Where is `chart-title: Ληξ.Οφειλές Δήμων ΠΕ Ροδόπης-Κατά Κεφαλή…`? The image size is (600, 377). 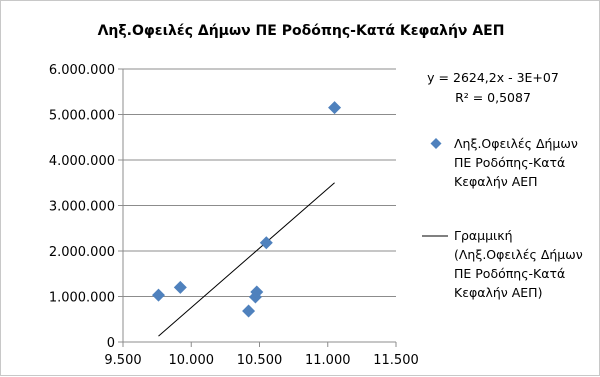 chart-title: Ληξ.Οφειλές Δήμων ΠΕ Ροδόπης-Κατά Κεφαλή… is located at coordinates (301, 31).